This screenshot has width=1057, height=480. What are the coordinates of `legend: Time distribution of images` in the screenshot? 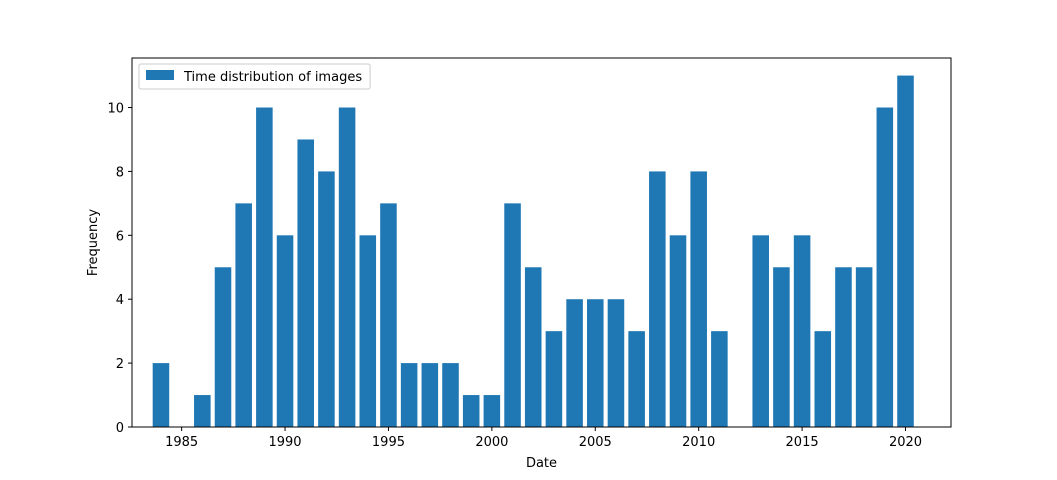 It's located at (254, 76).